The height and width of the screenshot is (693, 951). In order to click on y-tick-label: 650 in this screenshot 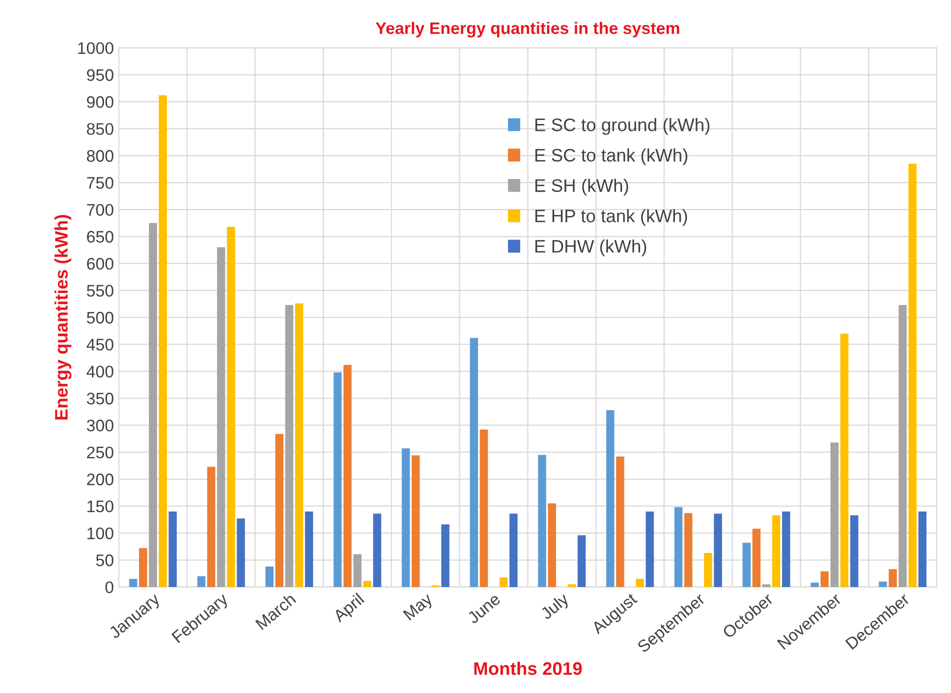, I will do `click(100, 236)`.